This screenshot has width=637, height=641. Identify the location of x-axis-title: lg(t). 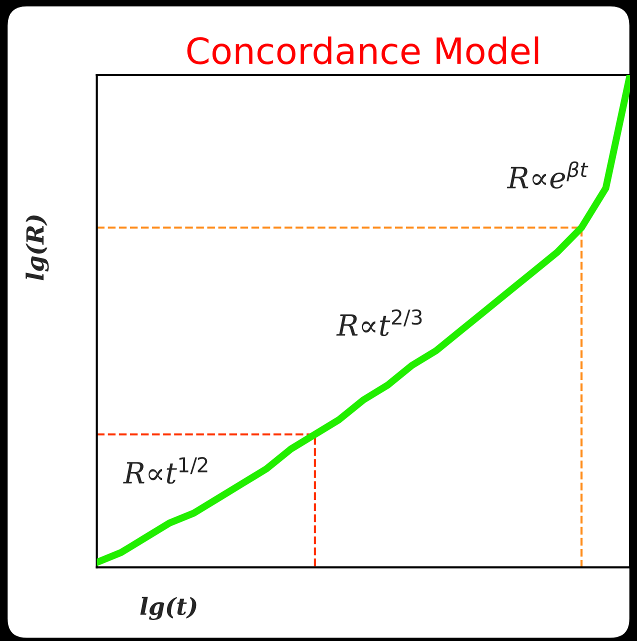
(168, 608).